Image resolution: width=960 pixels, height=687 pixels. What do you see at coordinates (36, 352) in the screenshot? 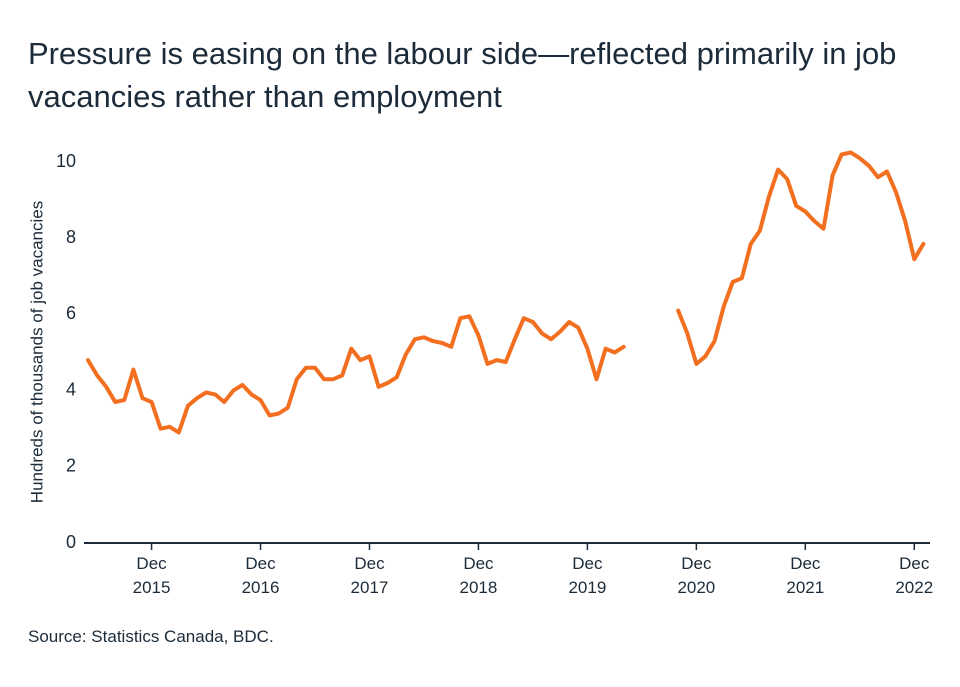
I see `y-axis-label: Hundreds of thousands of job vacancies` at bounding box center [36, 352].